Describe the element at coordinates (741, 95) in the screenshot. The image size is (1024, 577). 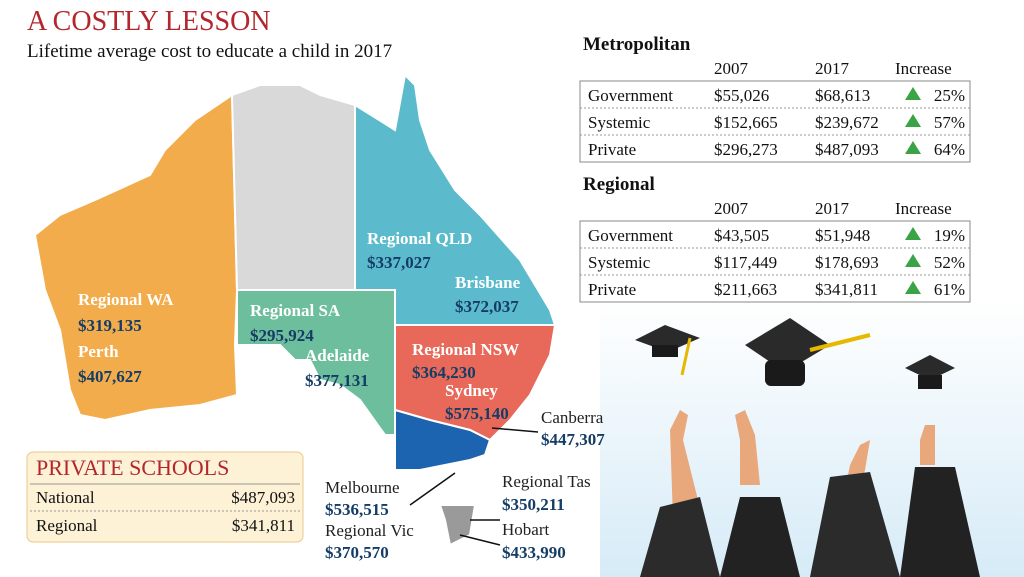
I see `cell: $55,026` at that location.